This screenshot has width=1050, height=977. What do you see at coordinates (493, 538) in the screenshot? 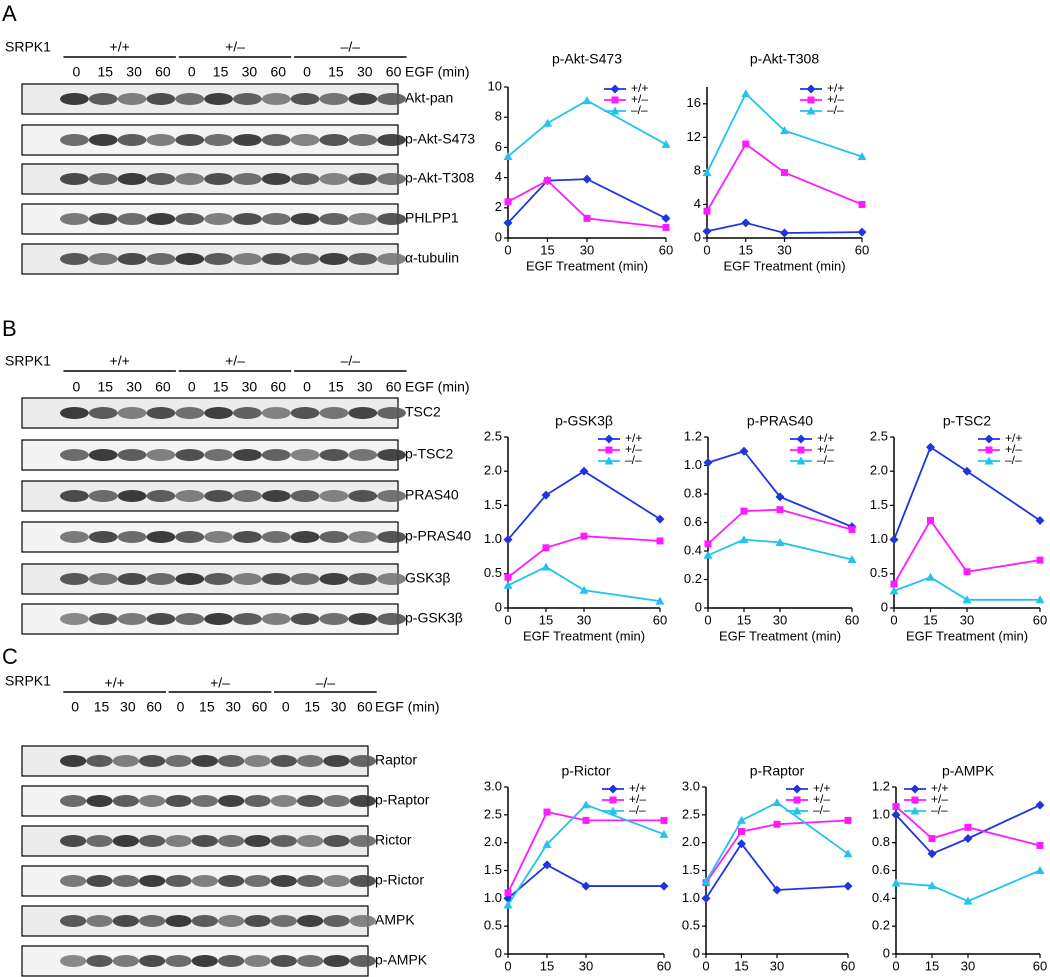
I see `y-tick-label: 1.0` at bounding box center [493, 538].